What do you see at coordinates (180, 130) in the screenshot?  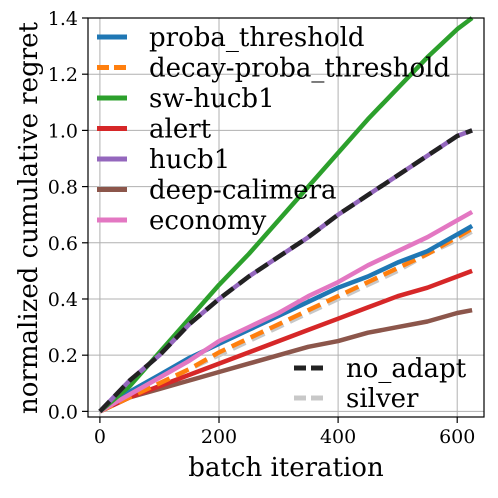 I see `legend-label-alert: alert` at bounding box center [180, 130].